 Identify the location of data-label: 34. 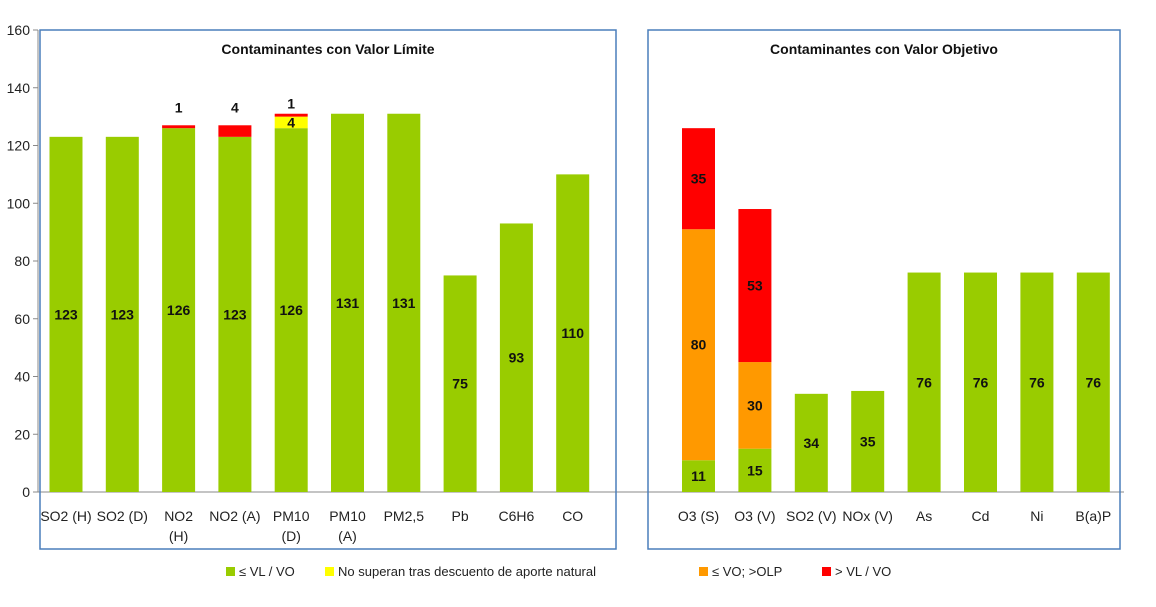
(812, 443).